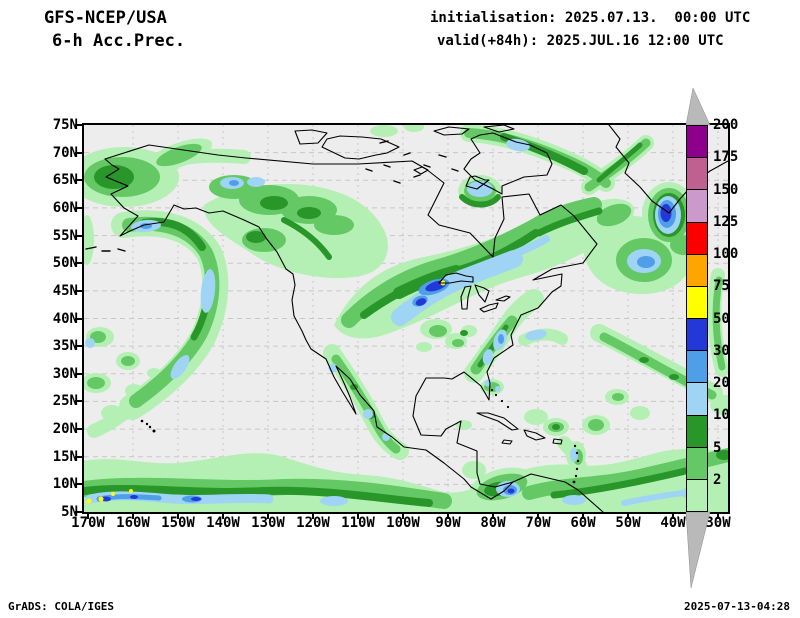  I want to click on lon-tick-100W, so click(403, 515).